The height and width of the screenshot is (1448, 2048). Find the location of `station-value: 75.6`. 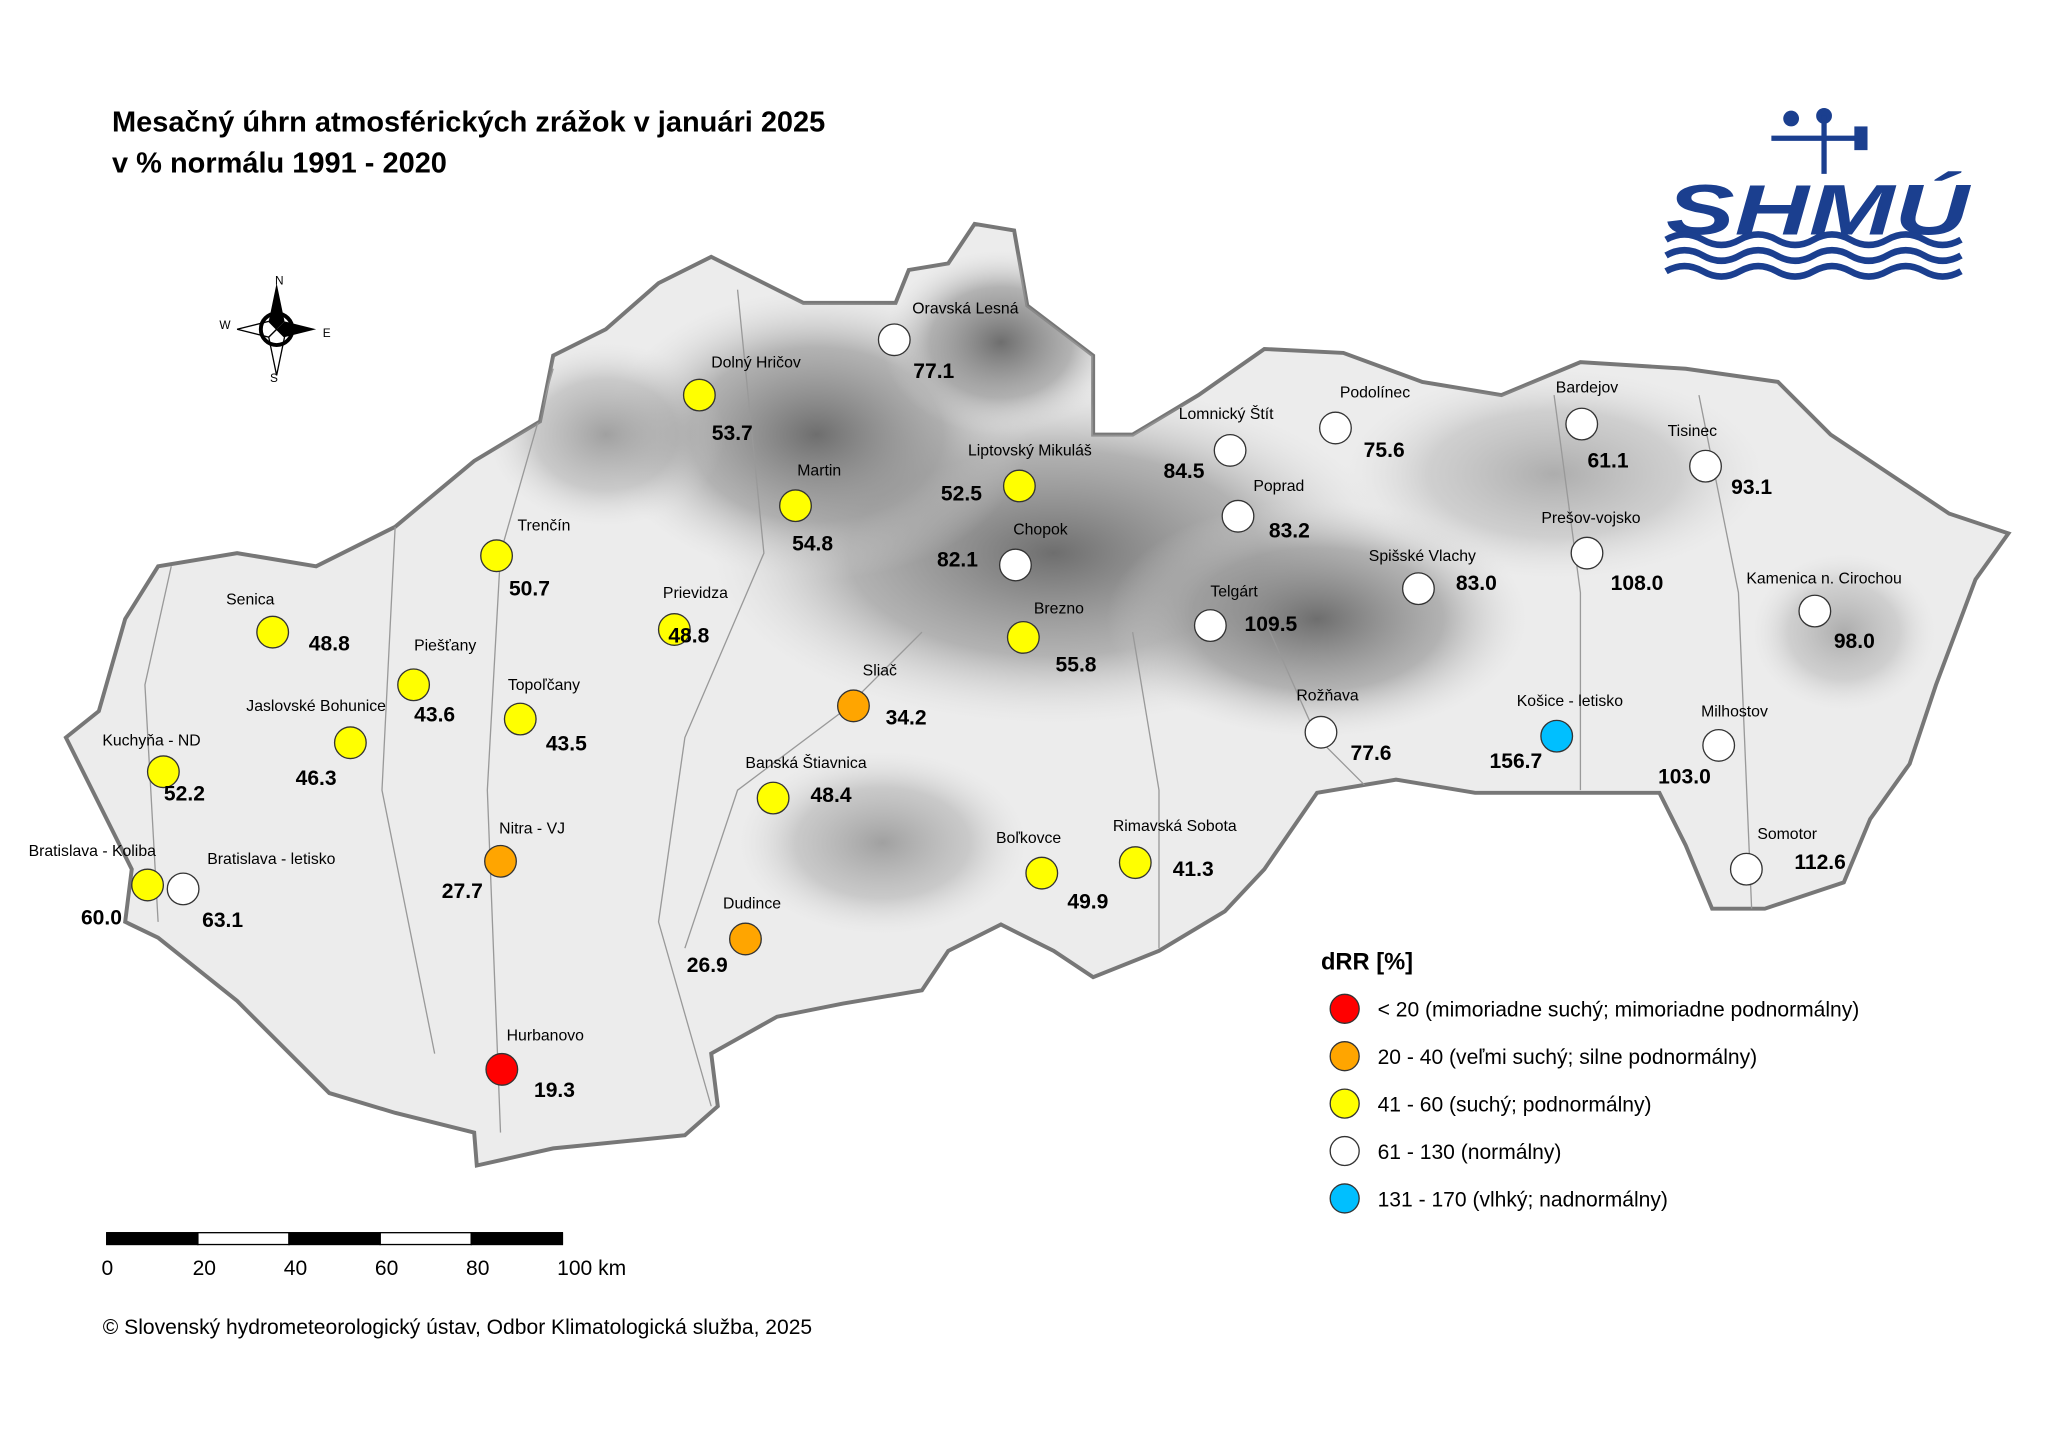

station-value: 75.6 is located at coordinates (1384, 450).